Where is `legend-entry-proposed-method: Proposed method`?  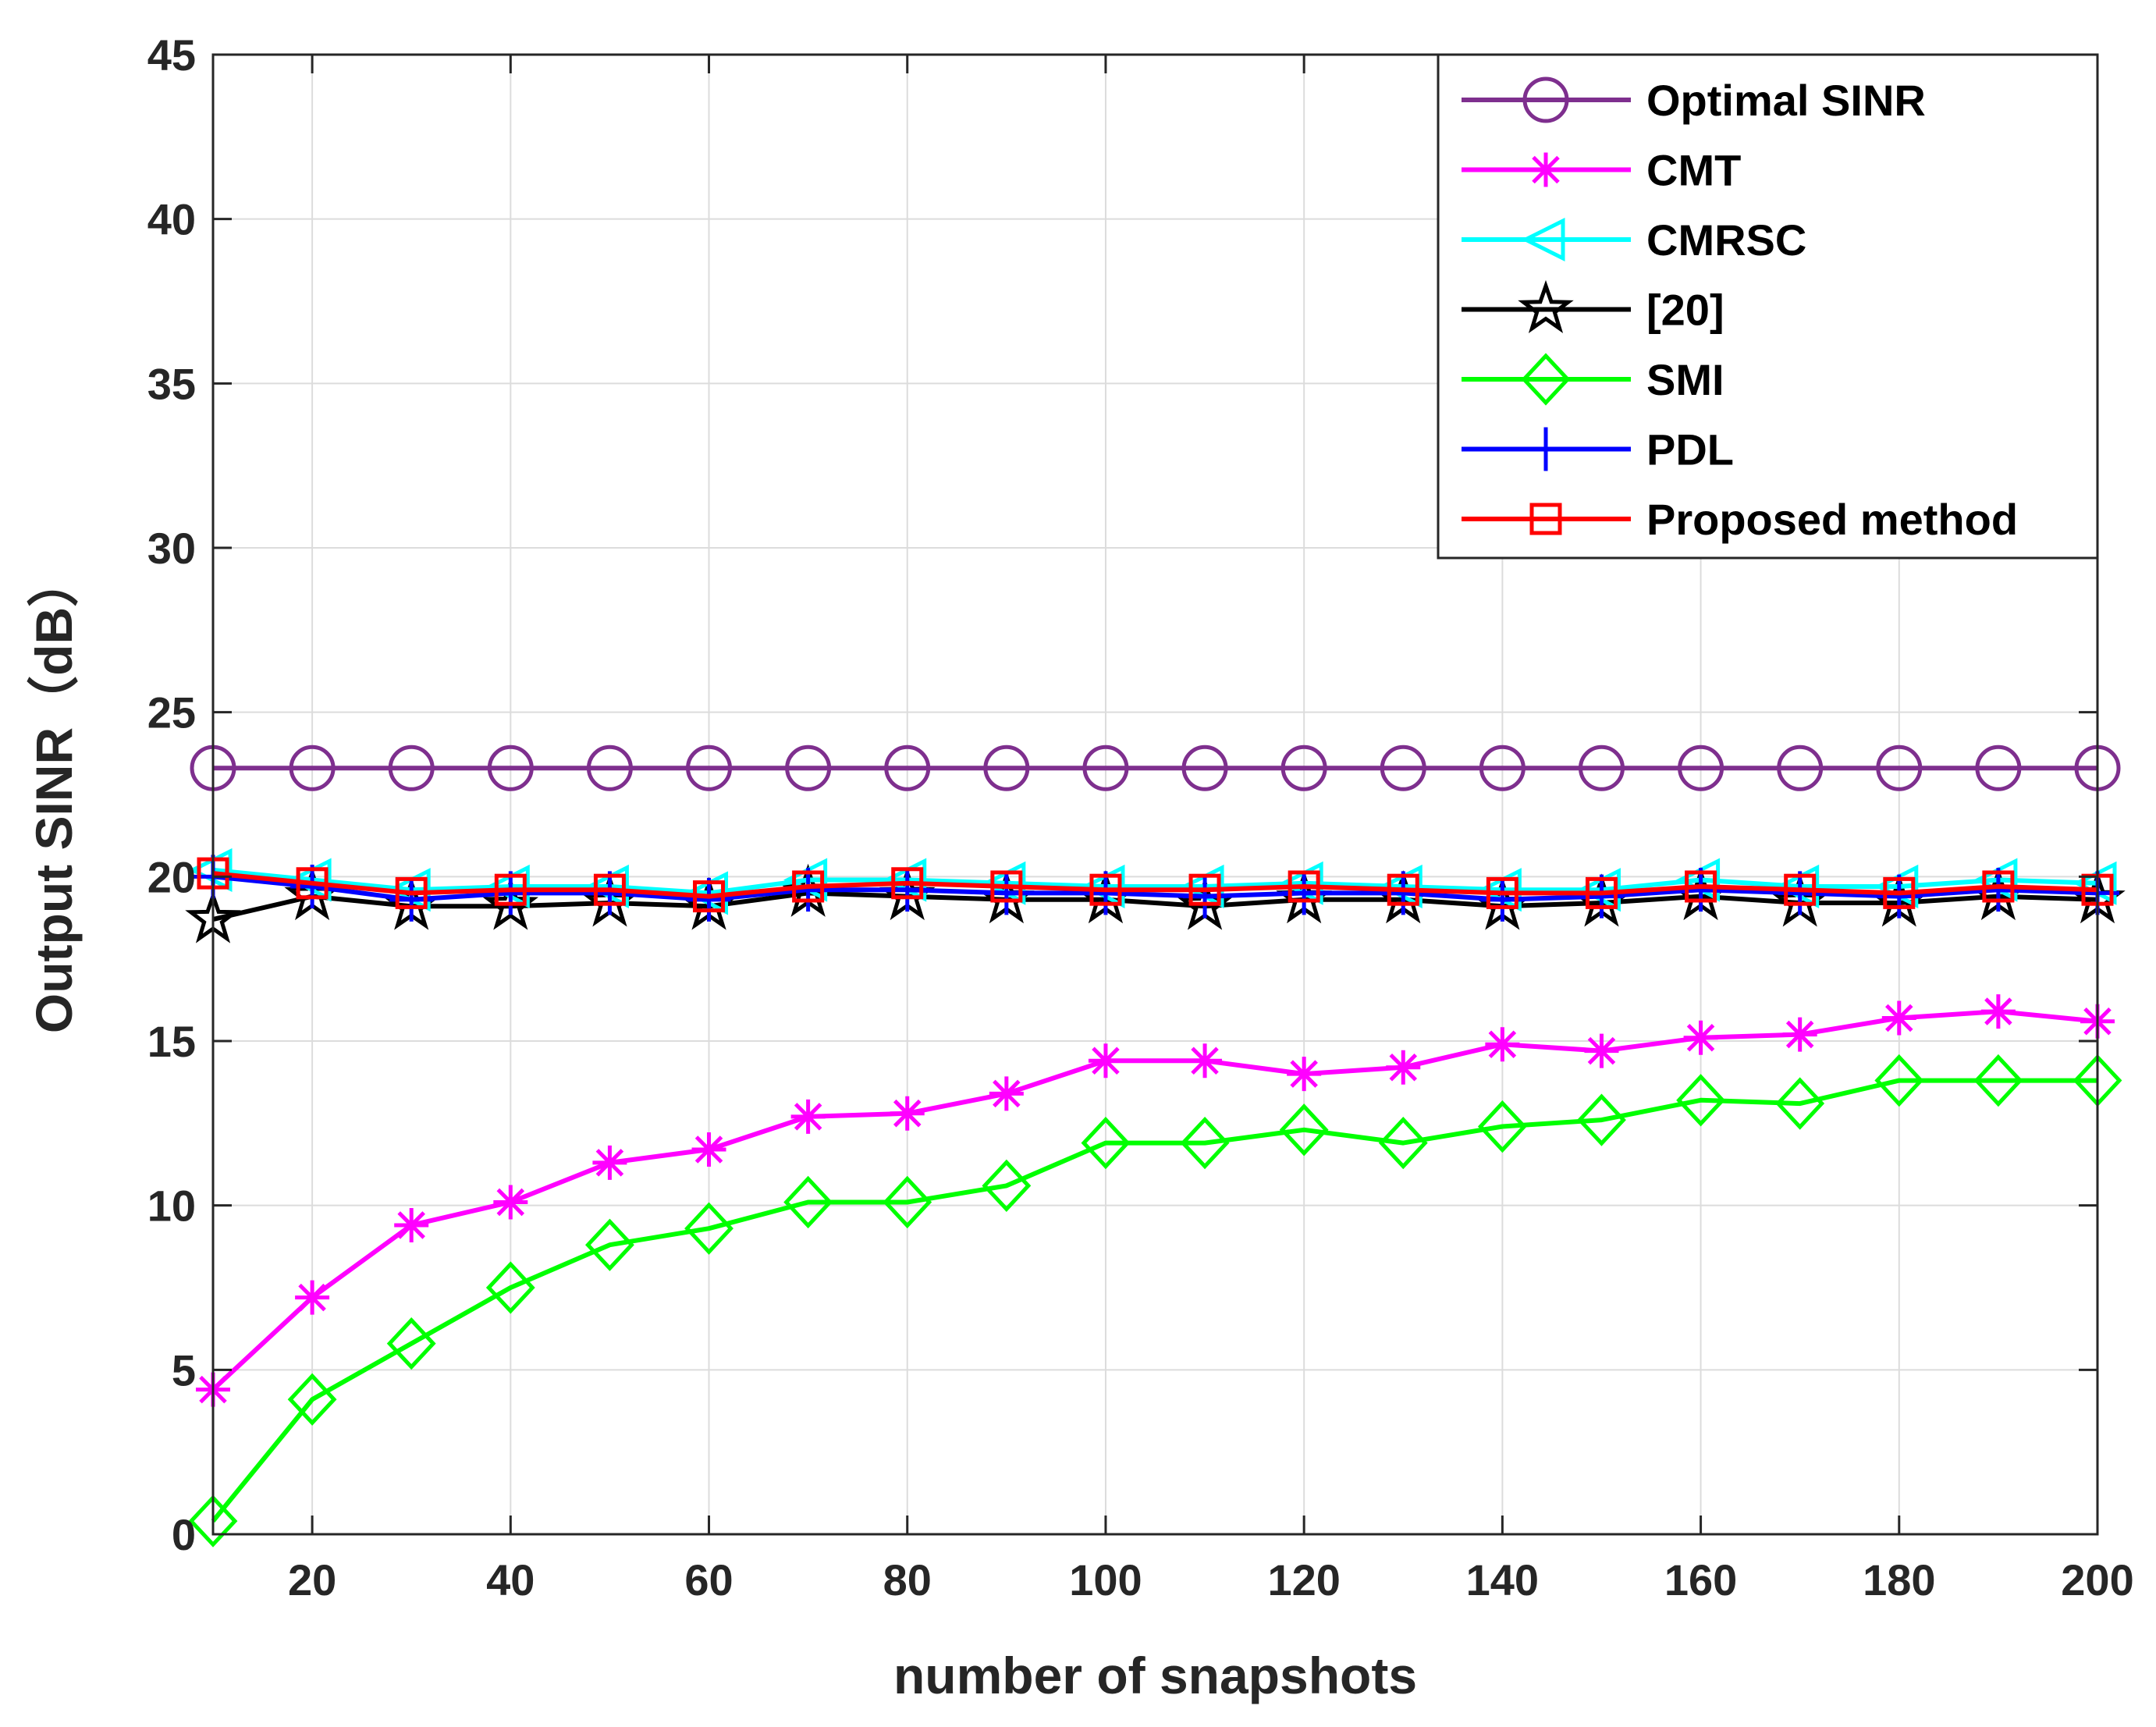
legend-entry-proposed-method: Proposed method is located at coordinates (1740, 519).